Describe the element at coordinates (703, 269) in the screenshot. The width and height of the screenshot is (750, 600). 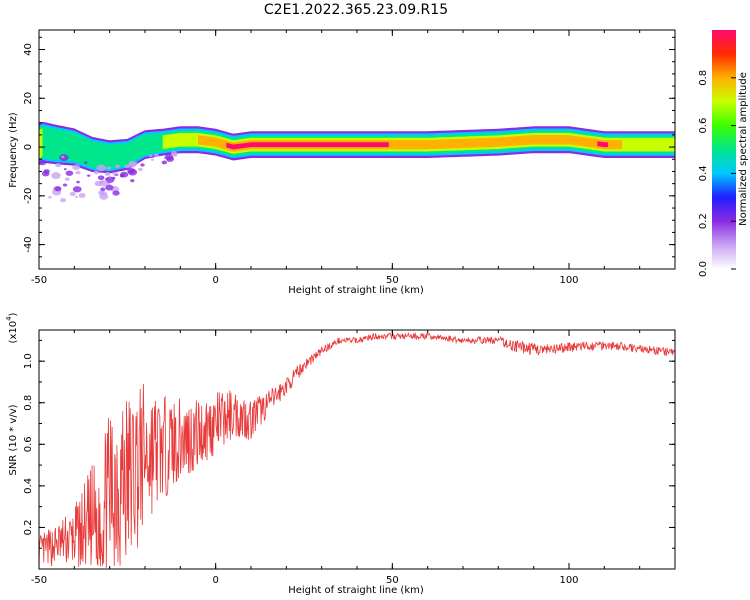
I see `colorbar-tick-label: 0.0` at that location.